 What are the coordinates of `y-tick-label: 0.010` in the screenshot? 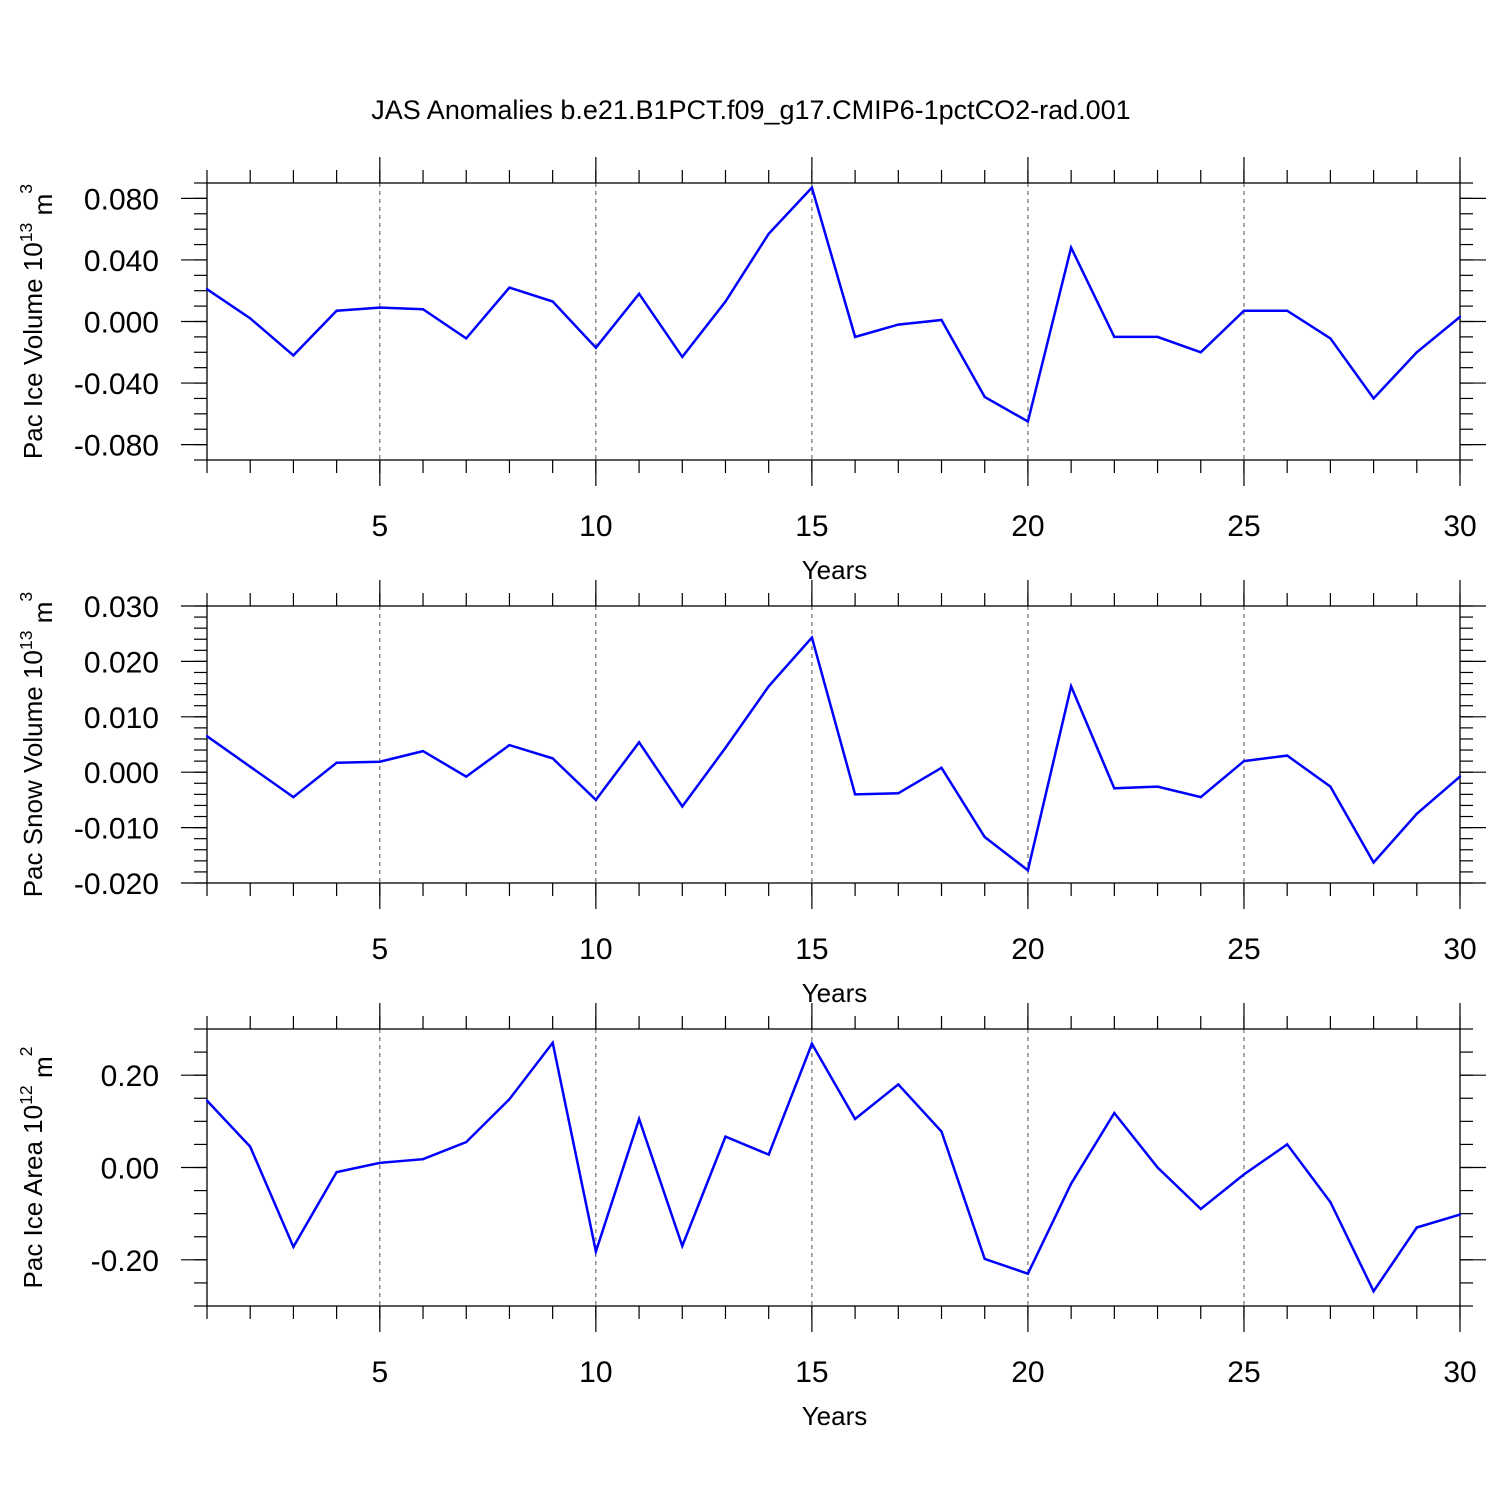 It's located at (121, 718).